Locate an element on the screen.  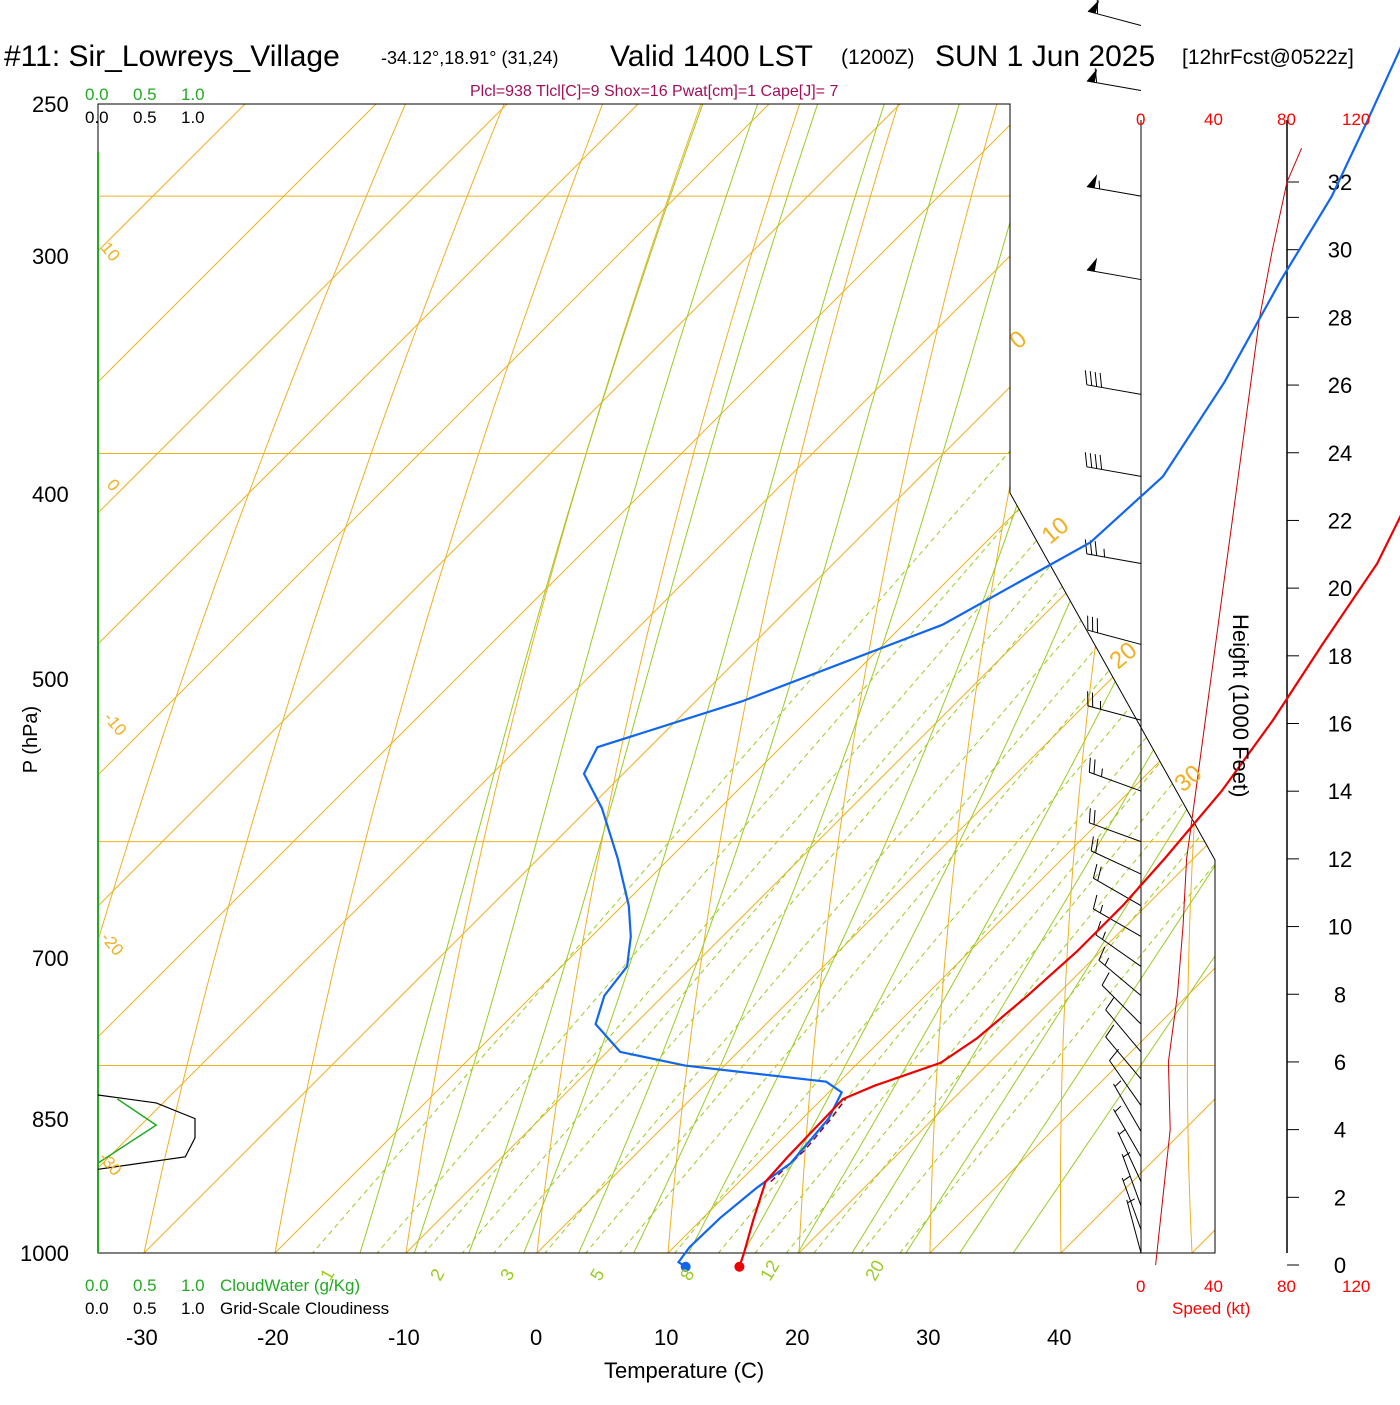
mixing-ratio-label: 5 is located at coordinates (597, 1274).